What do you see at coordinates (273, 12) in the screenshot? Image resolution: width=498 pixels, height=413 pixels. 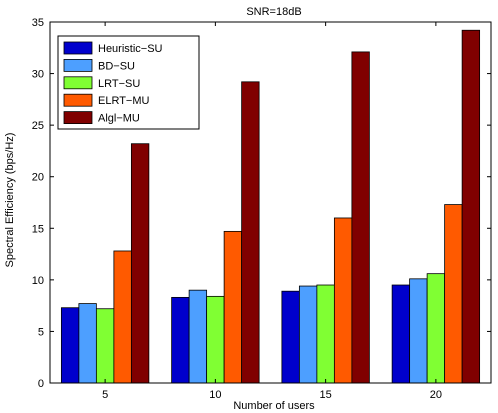 I see `chart-title: SNR=18dB` at bounding box center [273, 12].